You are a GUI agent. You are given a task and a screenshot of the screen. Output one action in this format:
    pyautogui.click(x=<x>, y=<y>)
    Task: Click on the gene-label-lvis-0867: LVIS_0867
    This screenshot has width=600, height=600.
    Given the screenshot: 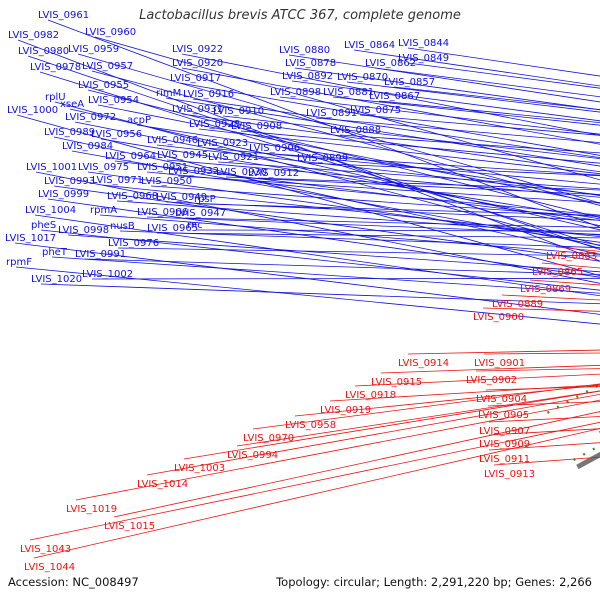 What is the action you would take?
    pyautogui.click(x=394, y=96)
    